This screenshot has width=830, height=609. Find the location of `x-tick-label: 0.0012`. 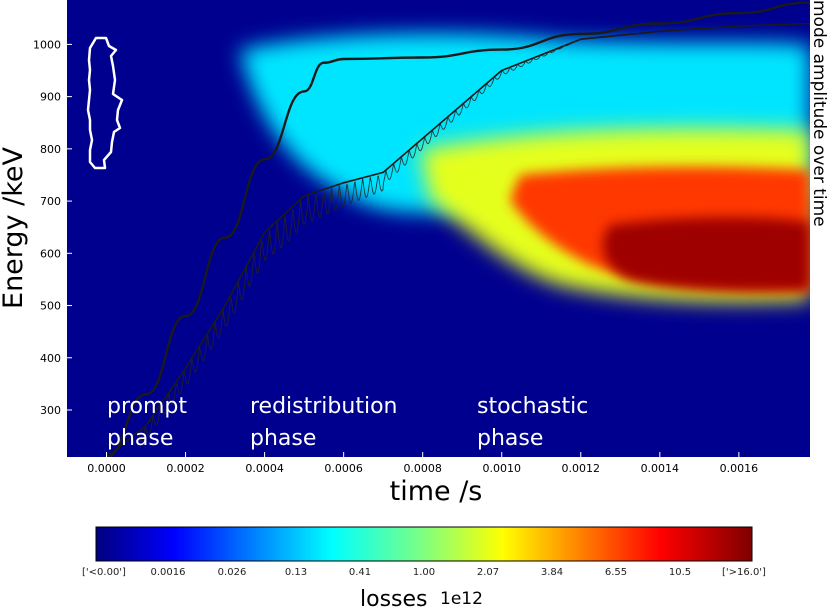

x-tick-label: 0.0012 is located at coordinates (581, 468).